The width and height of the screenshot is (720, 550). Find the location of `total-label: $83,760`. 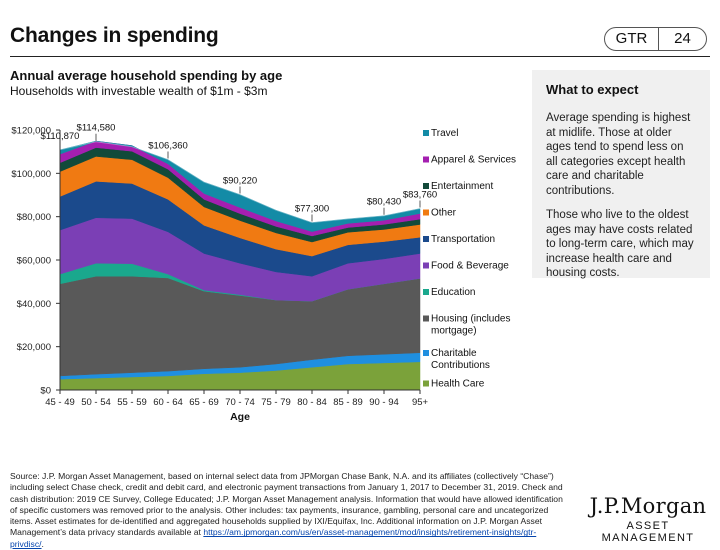

total-label: $83,760 is located at coordinates (420, 195).